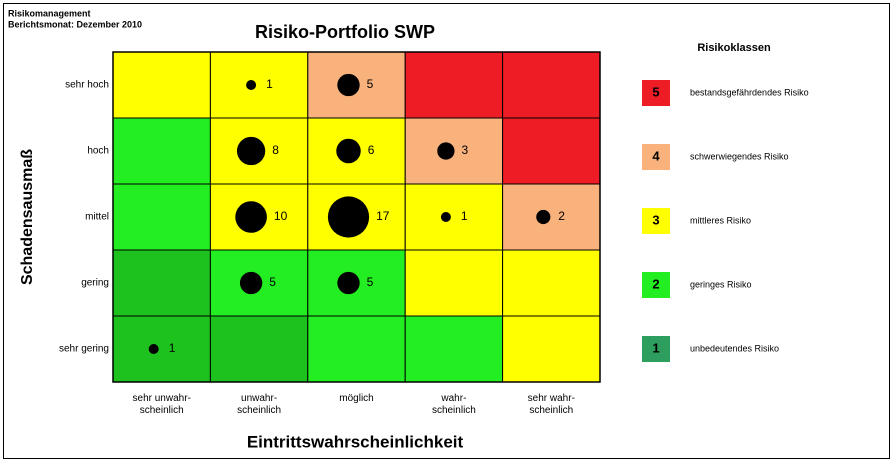  What do you see at coordinates (162, 398) in the screenshot?
I see `x-tick-label-line: sehr unwahr-` at bounding box center [162, 398].